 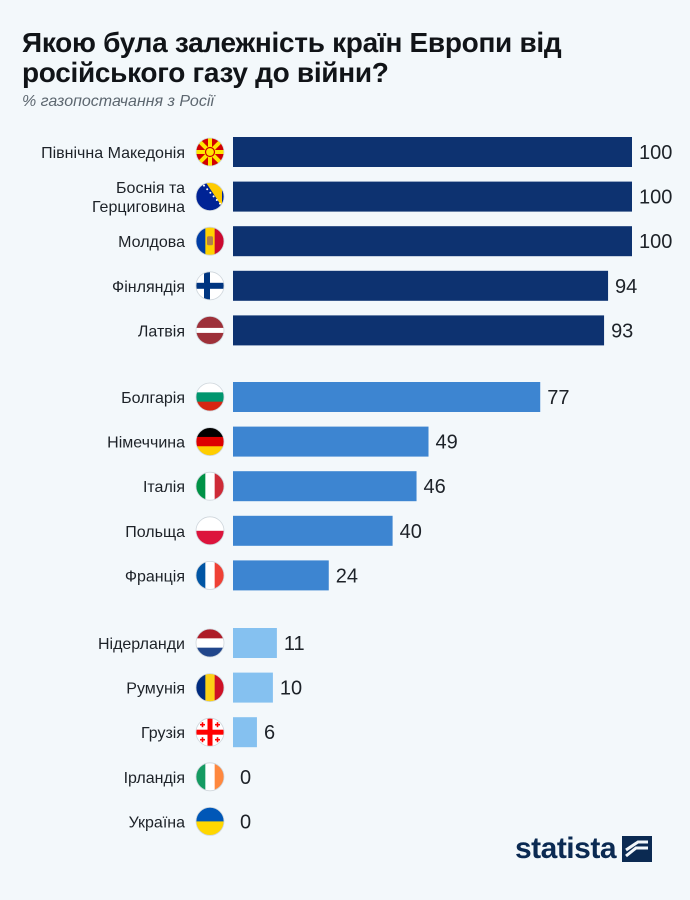 I want to click on category-label: Північна Македонія, so click(x=113, y=153).